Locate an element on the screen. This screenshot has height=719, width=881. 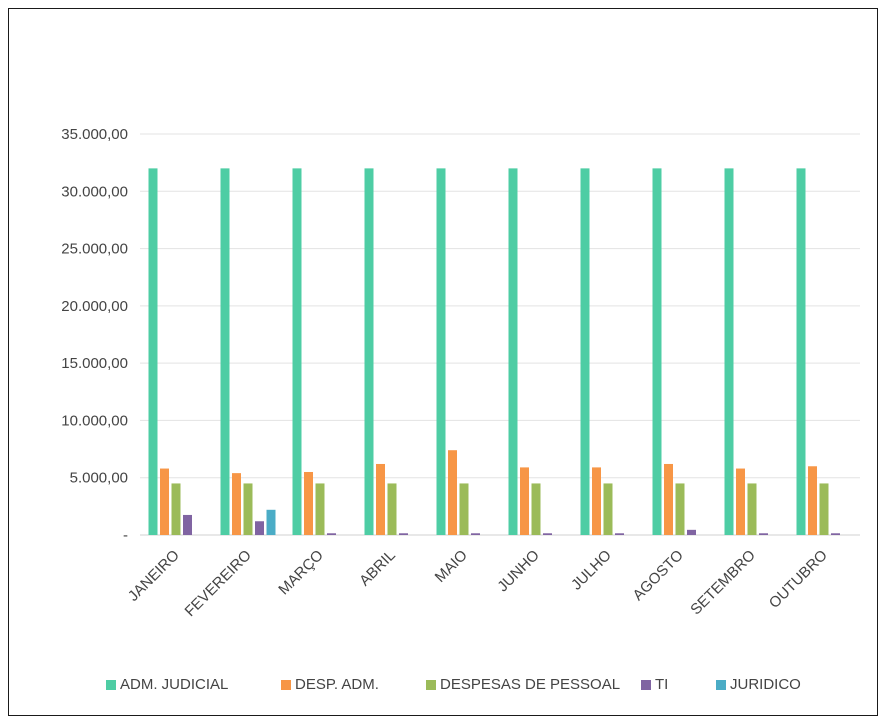
y-tick-label: 30.000,00 is located at coordinates (94, 191).